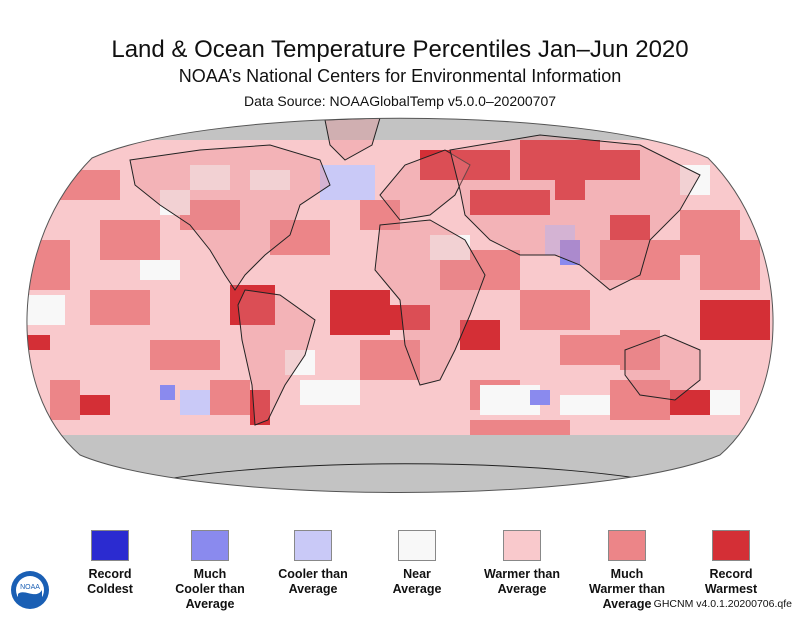 The height and width of the screenshot is (623, 800). I want to click on legend-label: Cooler than Average, so click(313, 582).